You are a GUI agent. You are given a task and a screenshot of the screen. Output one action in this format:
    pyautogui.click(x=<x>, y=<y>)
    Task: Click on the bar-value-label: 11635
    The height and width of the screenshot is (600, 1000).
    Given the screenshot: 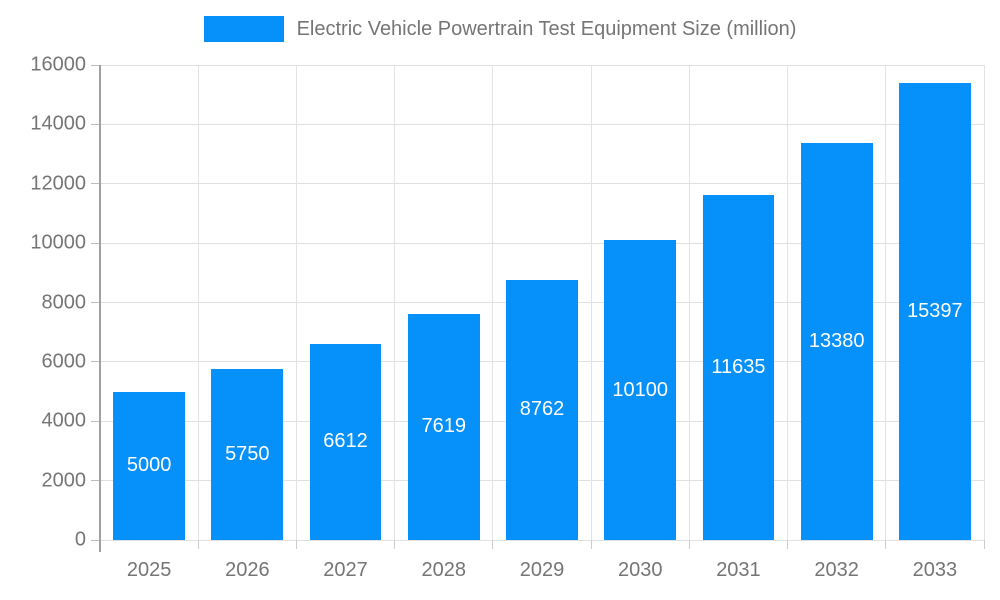 What is the action you would take?
    pyautogui.click(x=738, y=366)
    